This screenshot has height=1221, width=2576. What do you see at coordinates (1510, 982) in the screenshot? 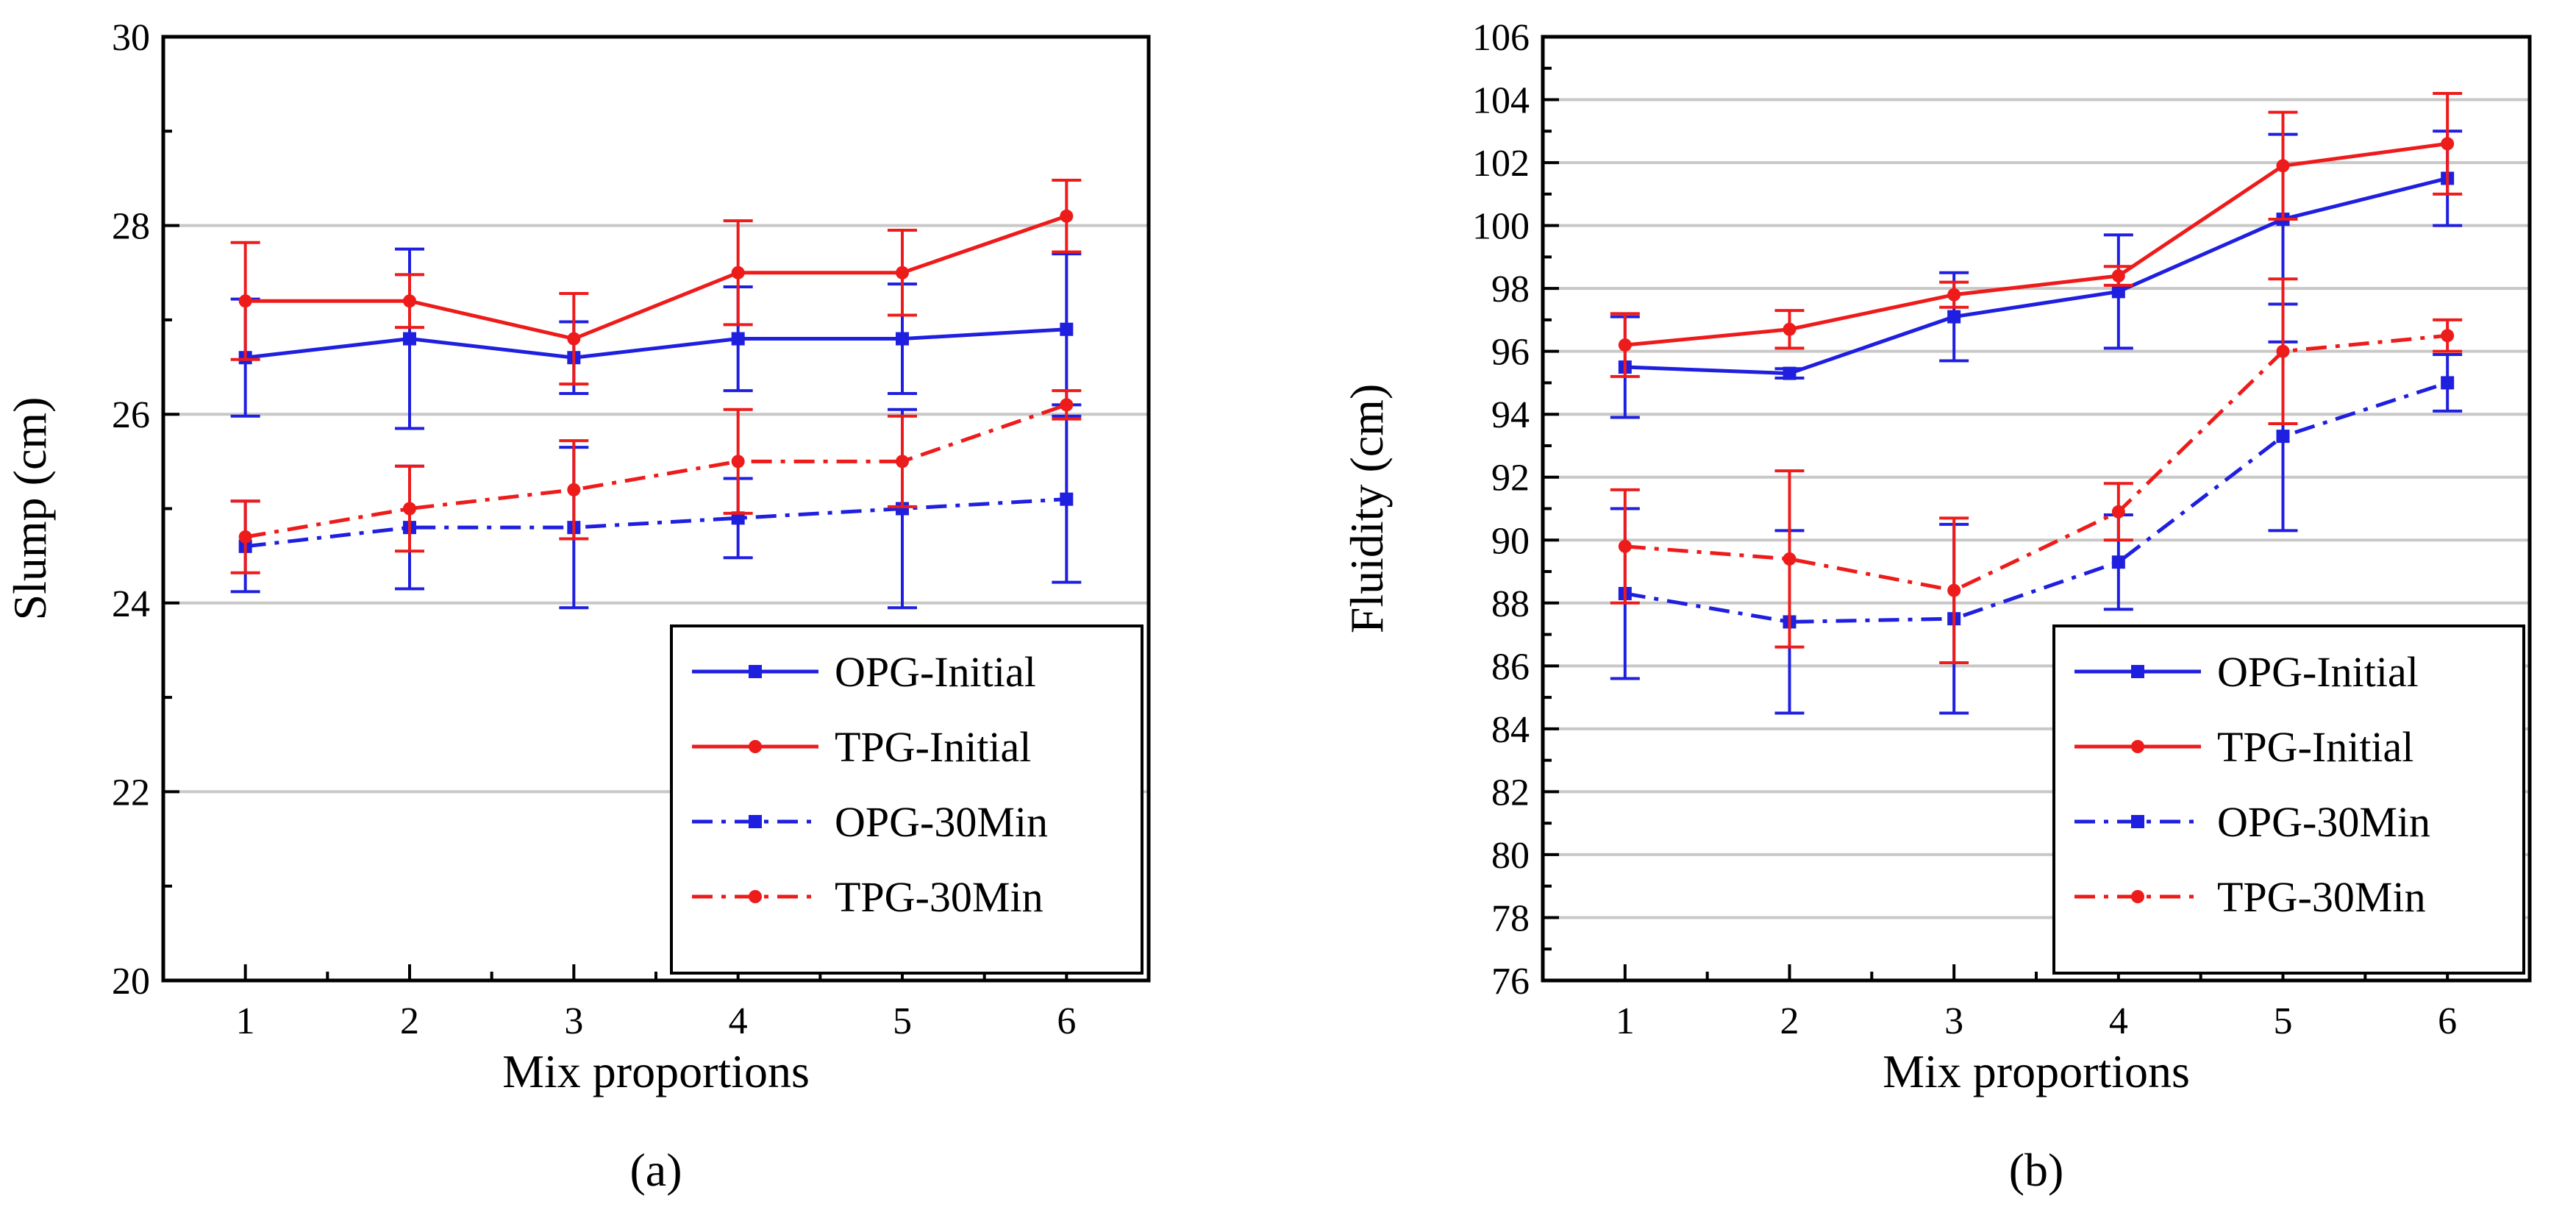
I see `y-tick-label: 76` at bounding box center [1510, 982].